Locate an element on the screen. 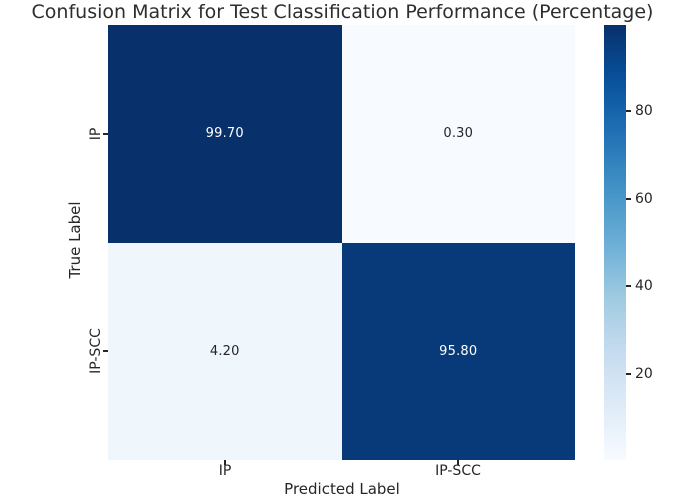 The width and height of the screenshot is (685, 500). cell-value: 0.30 is located at coordinates (458, 134).